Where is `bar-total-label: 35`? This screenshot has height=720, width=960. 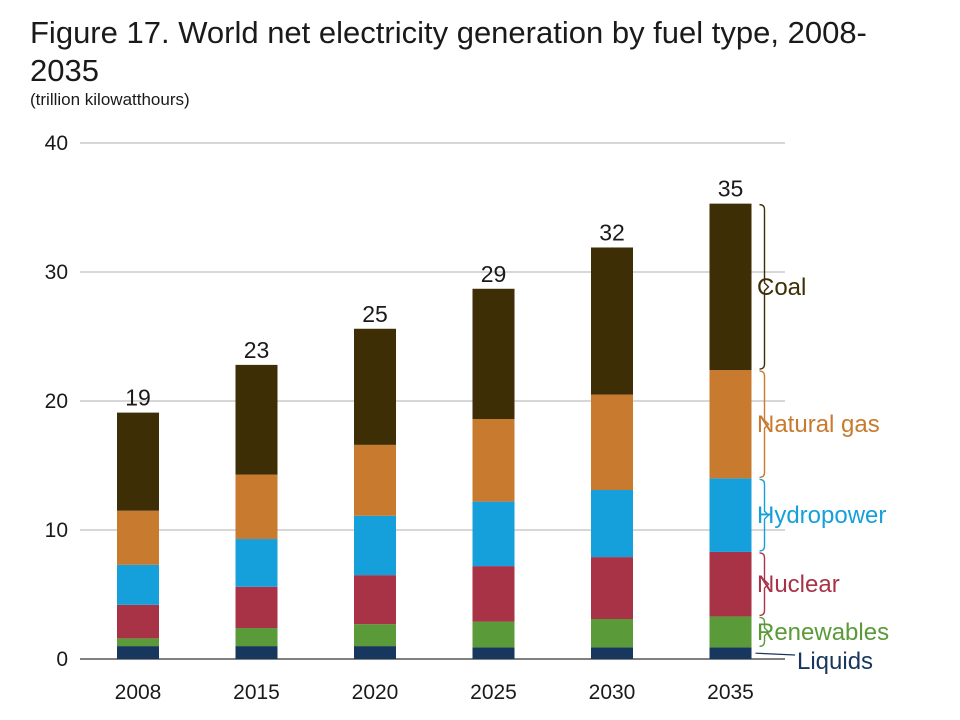
bar-total-label: 35 is located at coordinates (731, 189).